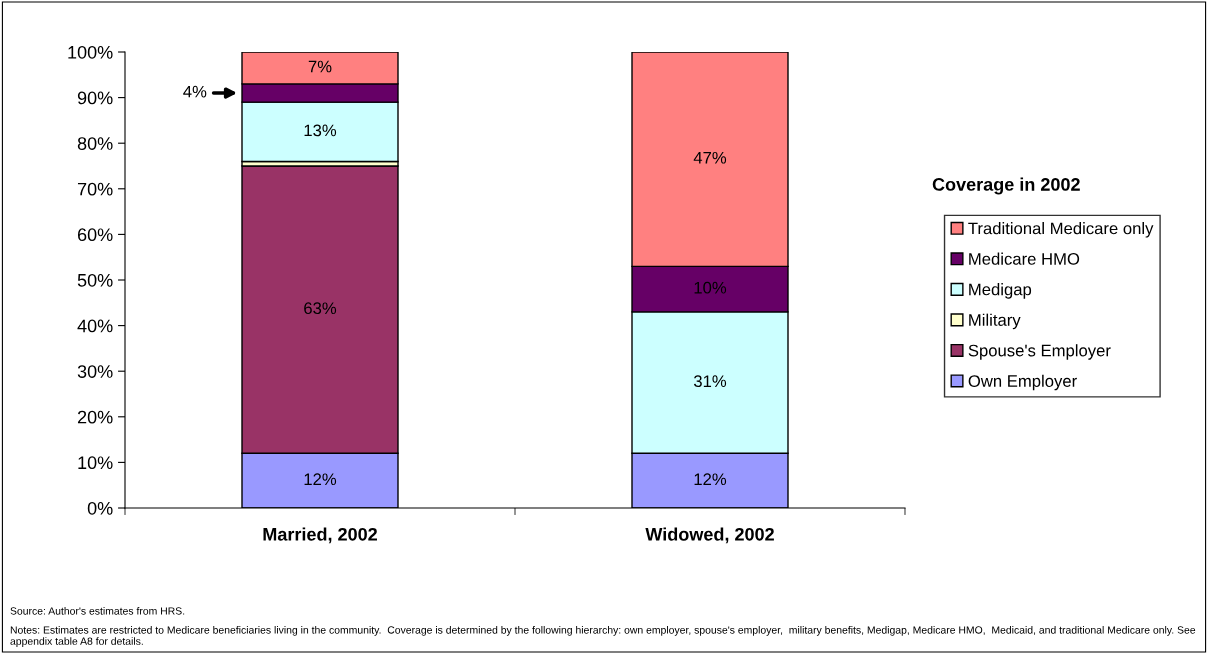 Image resolution: width=1208 pixels, height=654 pixels. Describe the element at coordinates (95, 143) in the screenshot. I see `y-tick-label: 80%` at that location.